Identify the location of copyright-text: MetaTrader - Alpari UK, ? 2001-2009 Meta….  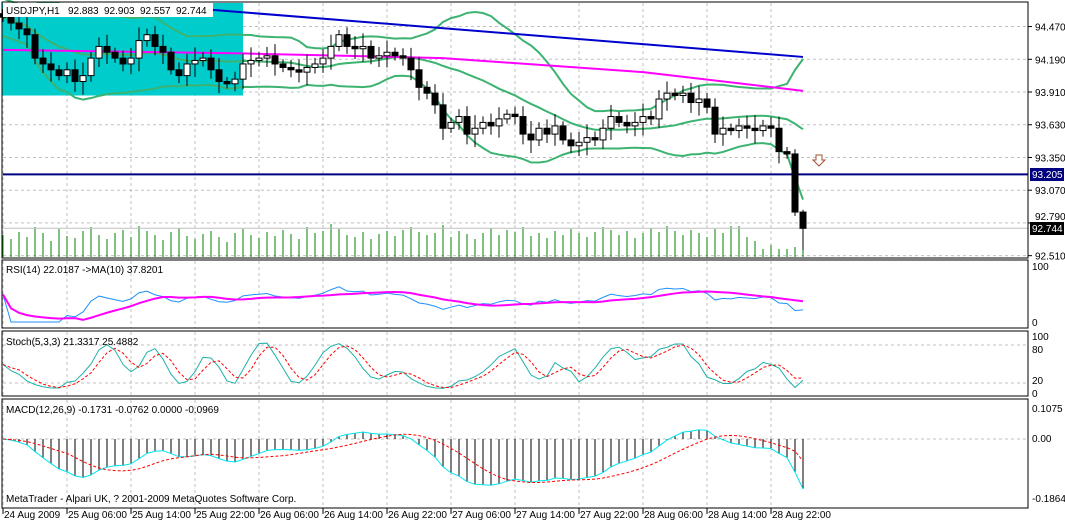
(151, 499).